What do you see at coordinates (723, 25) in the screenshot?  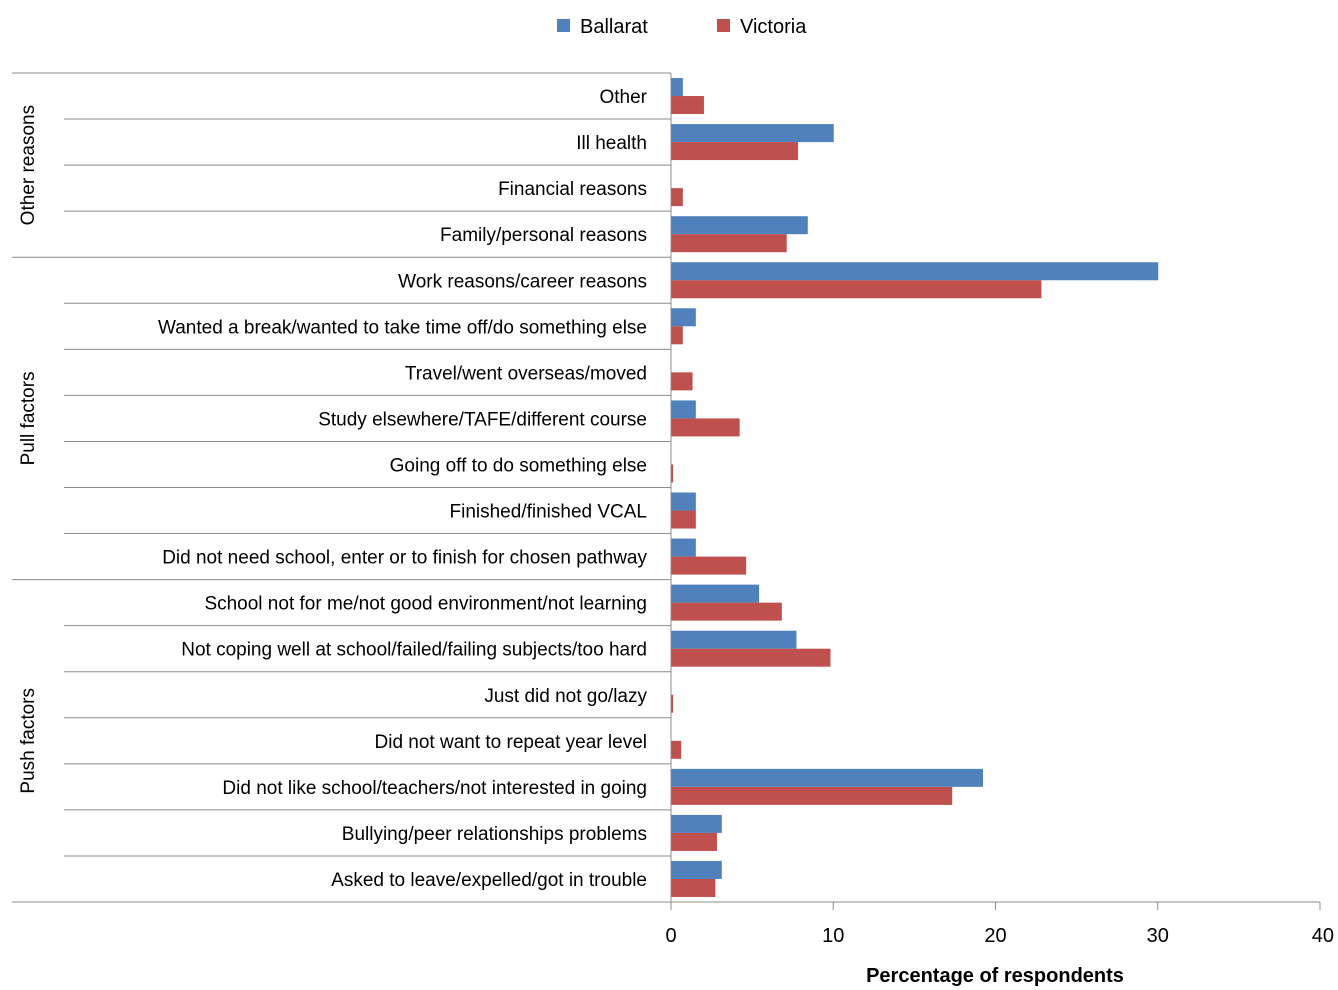 I see `legend-swatch-victoria` at bounding box center [723, 25].